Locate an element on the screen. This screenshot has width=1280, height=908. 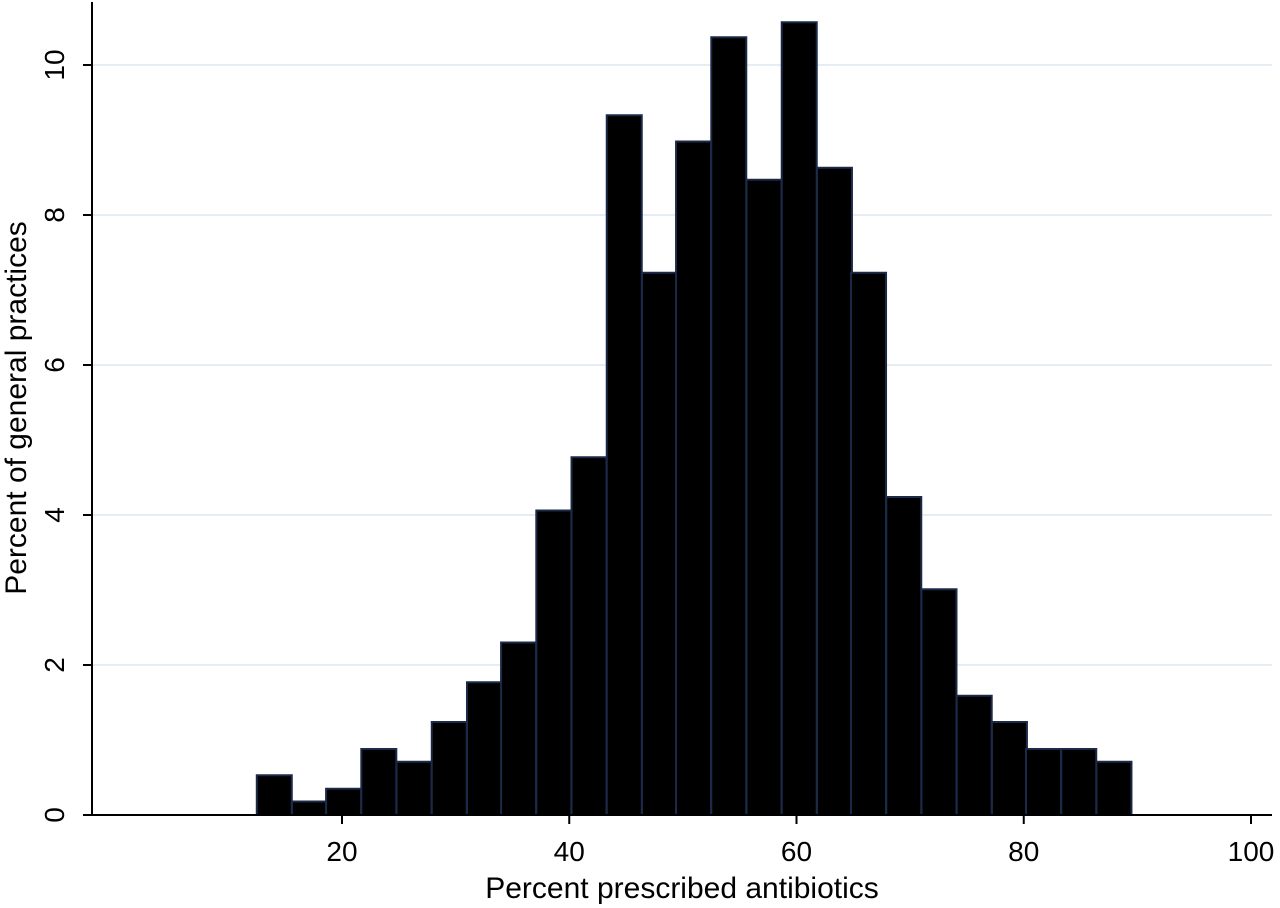
y-tick-label: 0 is located at coordinates (54, 815).